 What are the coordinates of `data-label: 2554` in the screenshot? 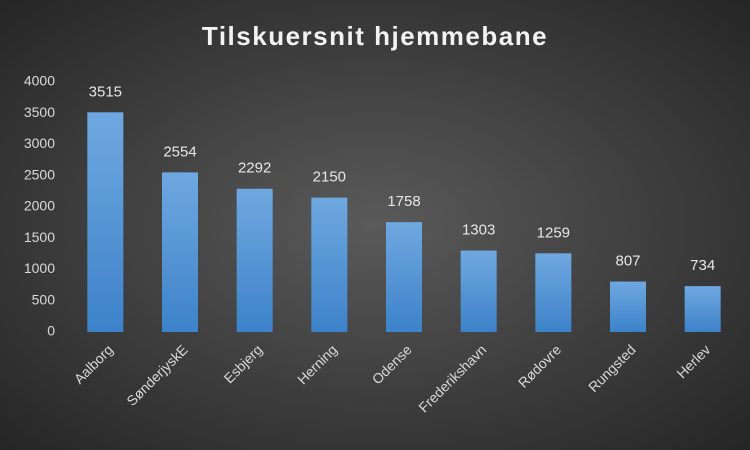 It's located at (179, 151).